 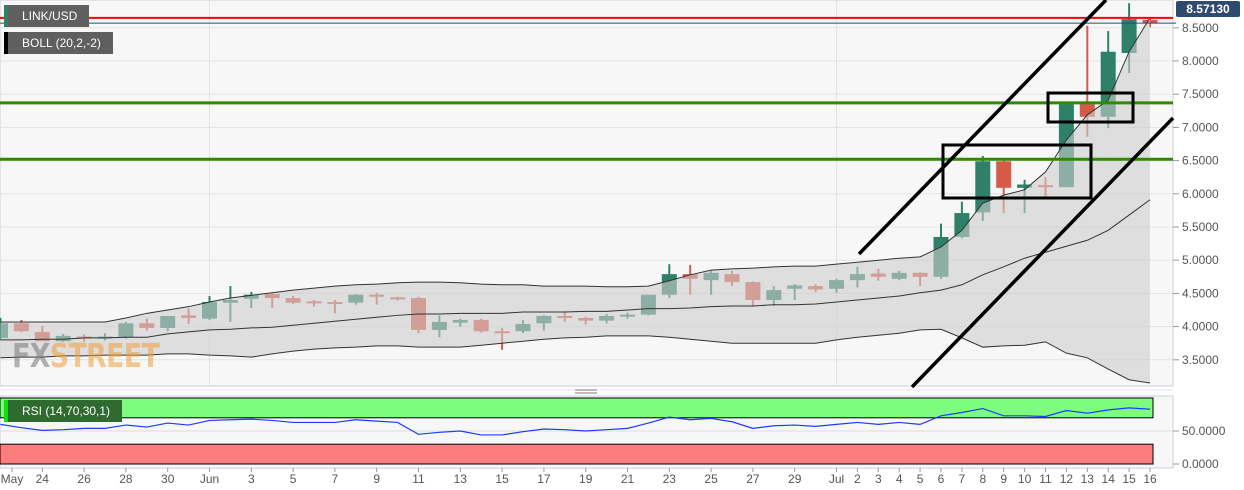 I want to click on symbol-label: LINK/USD, so click(x=47, y=16).